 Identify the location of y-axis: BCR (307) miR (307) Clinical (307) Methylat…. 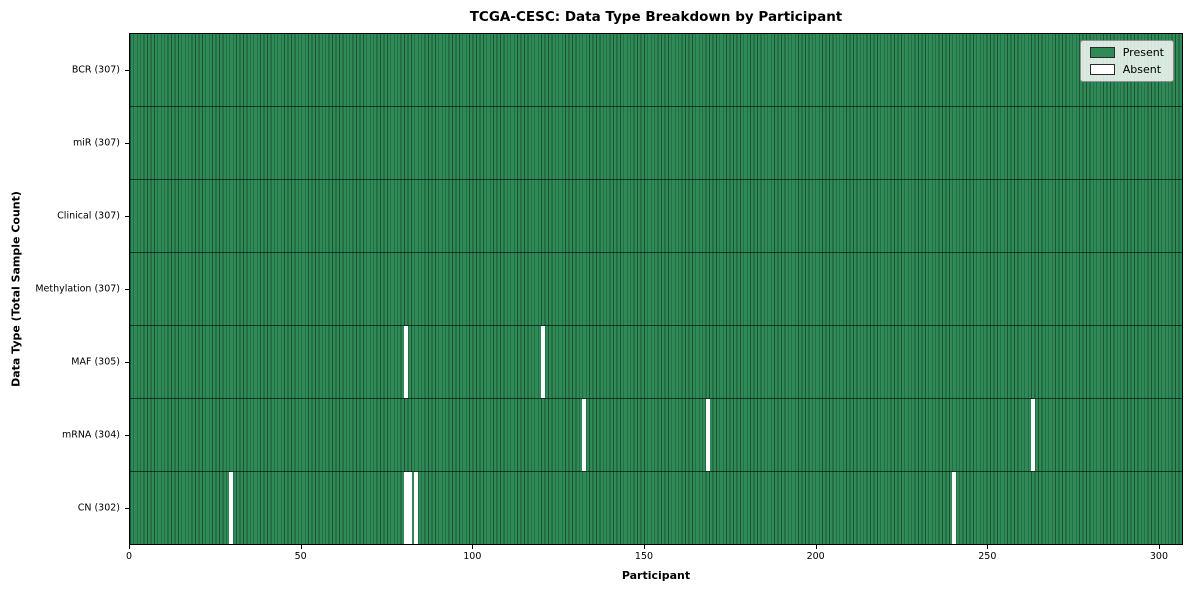
(64, 289).